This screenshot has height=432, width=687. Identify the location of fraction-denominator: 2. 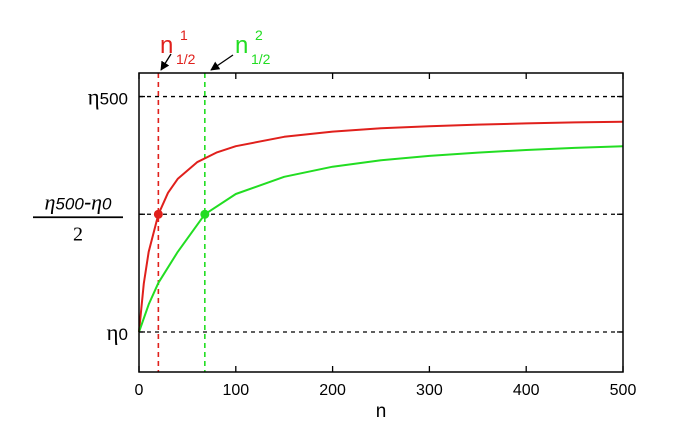
(78, 234).